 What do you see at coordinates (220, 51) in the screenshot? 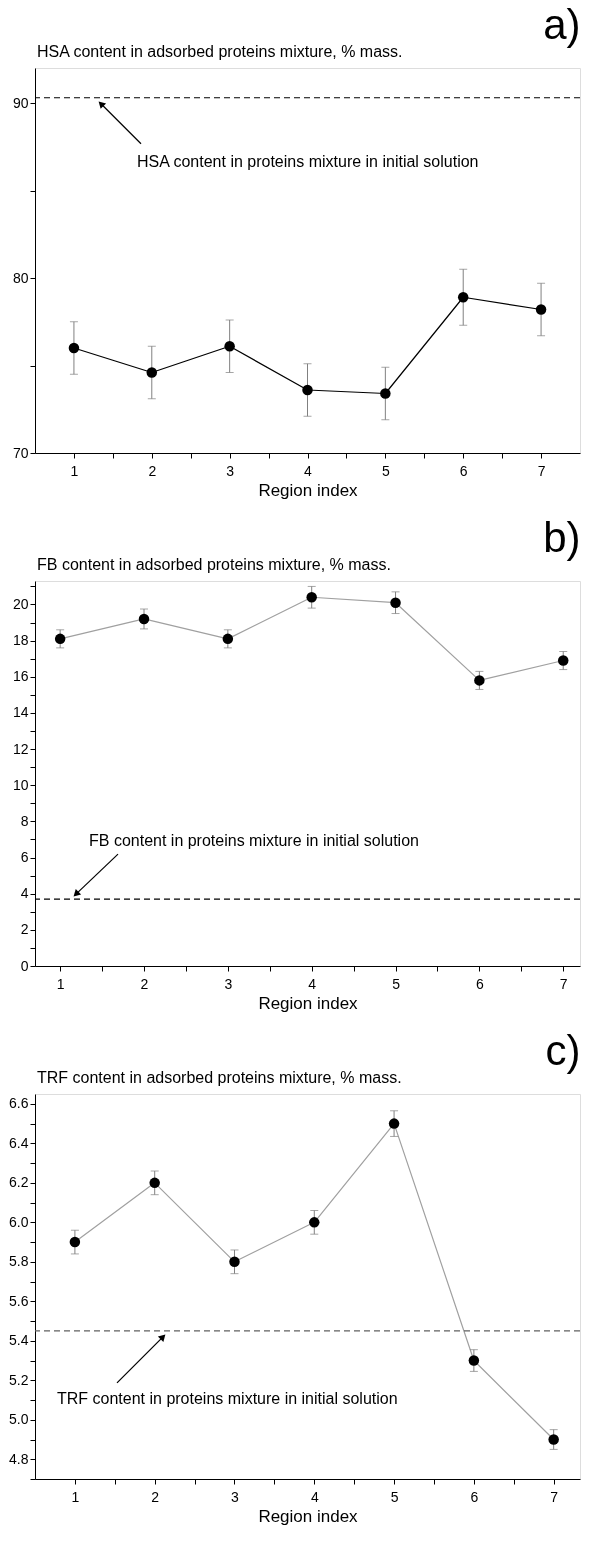
I see `y-axis-title: HSA content in adsorbed proteins mixture, % mass.` at bounding box center [220, 51].